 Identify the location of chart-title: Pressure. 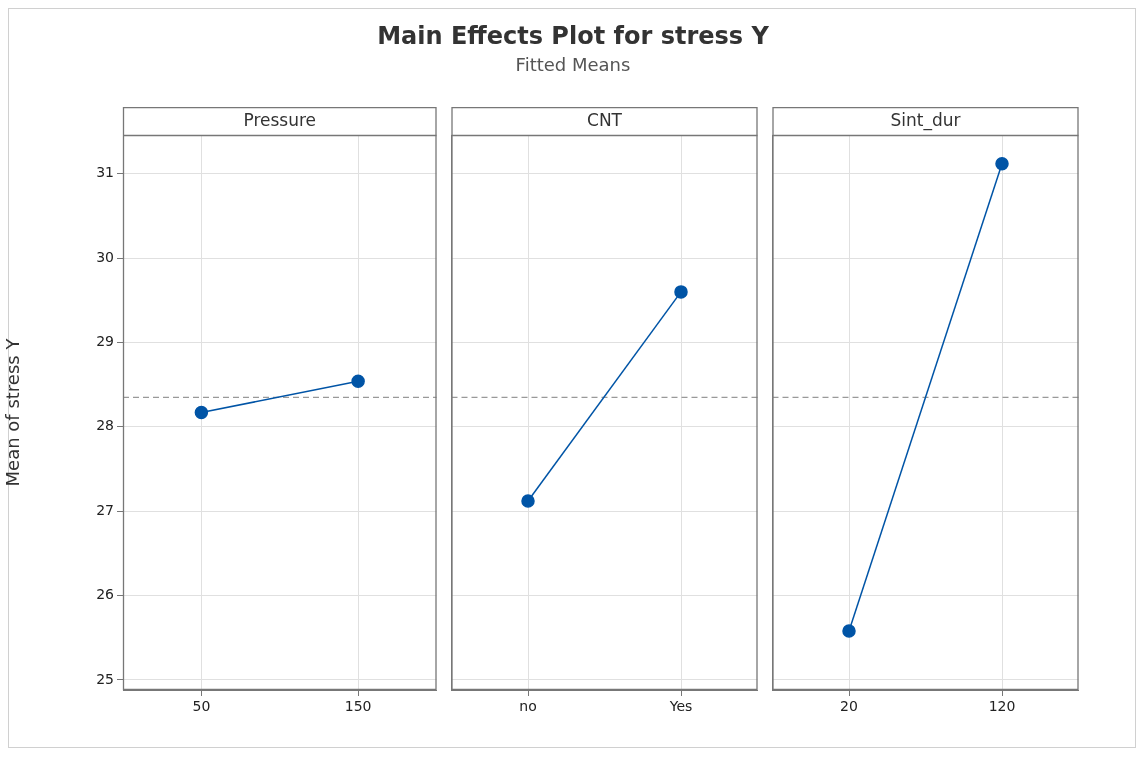
(280, 120).